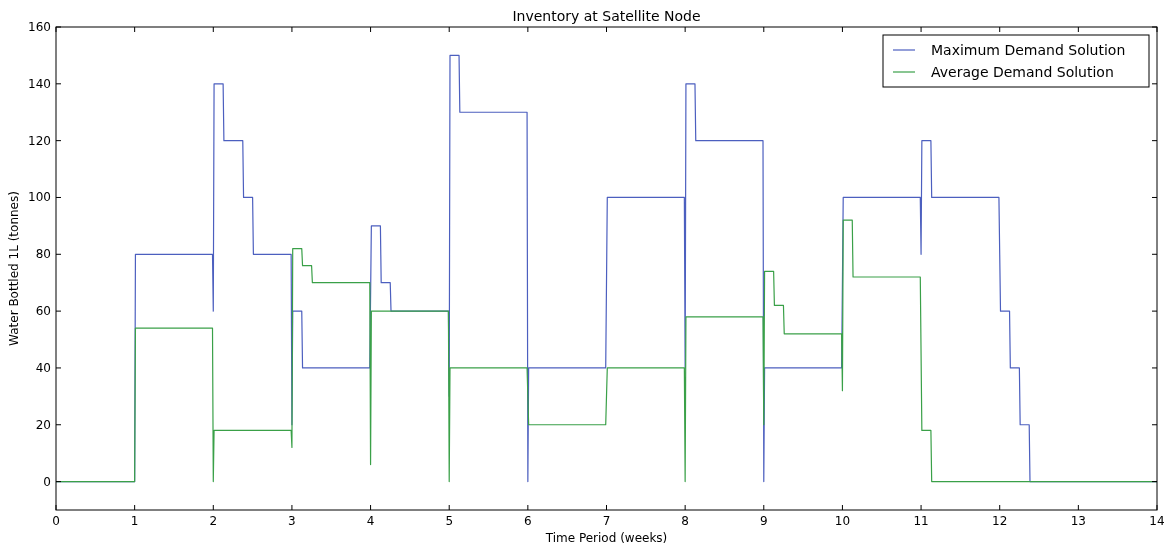  What do you see at coordinates (39, 197) in the screenshot?
I see `y-tick-label: 100` at bounding box center [39, 197].